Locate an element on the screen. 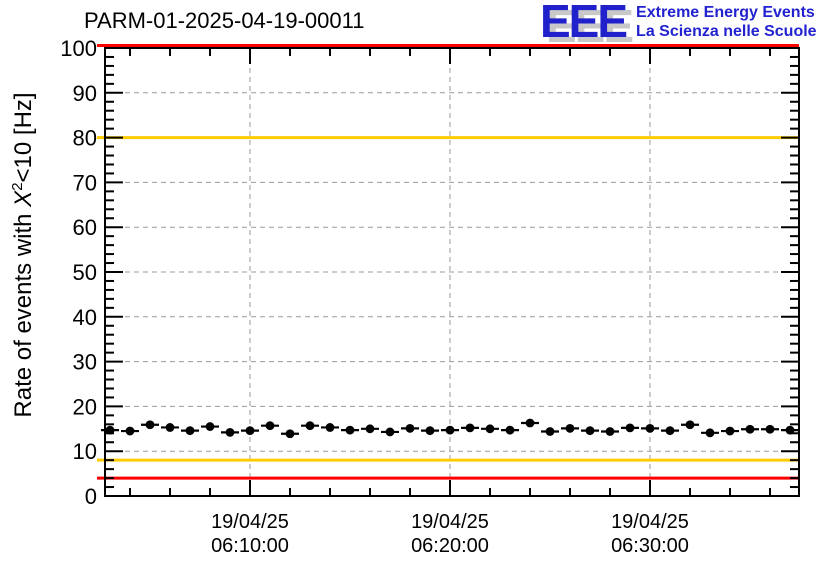  y-tick-labels: 0 10 20 30 40 50 60 70 80 90 100 is located at coordinates (78, 272).